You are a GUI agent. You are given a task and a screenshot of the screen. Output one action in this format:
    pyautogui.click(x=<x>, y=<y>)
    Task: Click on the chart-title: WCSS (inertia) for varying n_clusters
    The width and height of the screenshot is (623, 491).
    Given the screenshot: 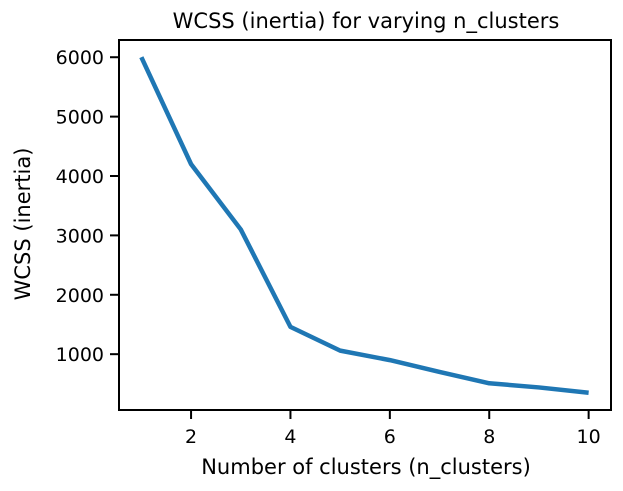 What is the action you would take?
    pyautogui.click(x=366, y=21)
    